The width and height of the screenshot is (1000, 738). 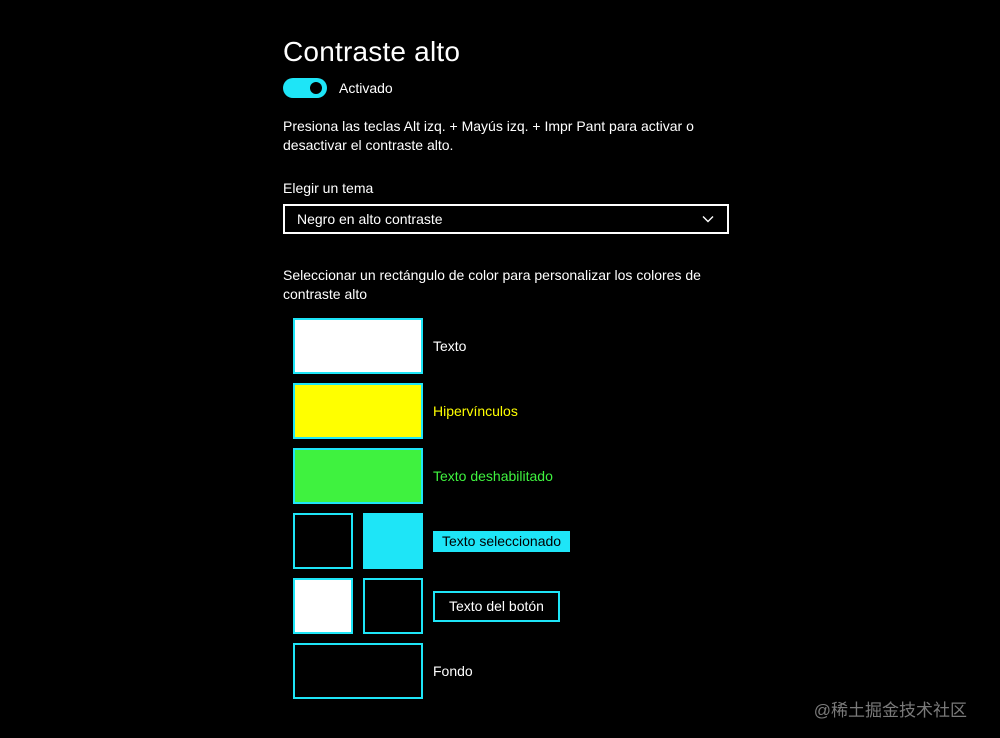 I want to click on swatch-row-disabled-text: Texto deshabilitado, so click(x=518, y=476).